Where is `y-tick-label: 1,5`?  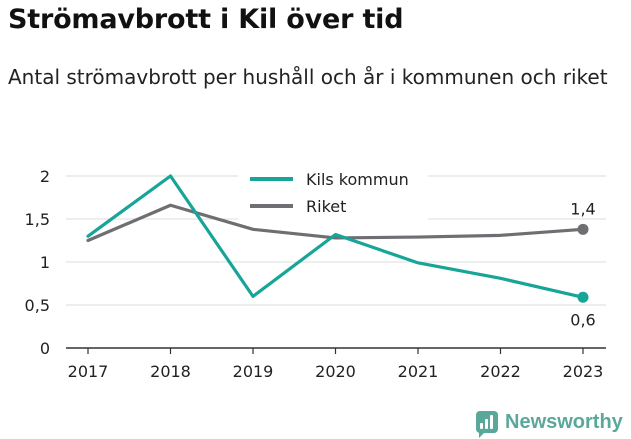
y-tick-label: 1,5 is located at coordinates (37, 219).